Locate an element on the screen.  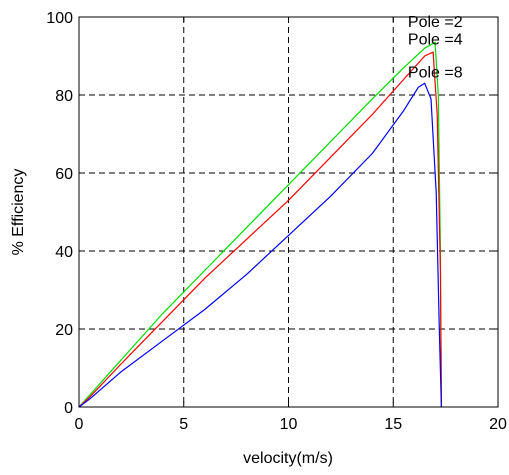
x-tick-label: 0 is located at coordinates (79, 424).